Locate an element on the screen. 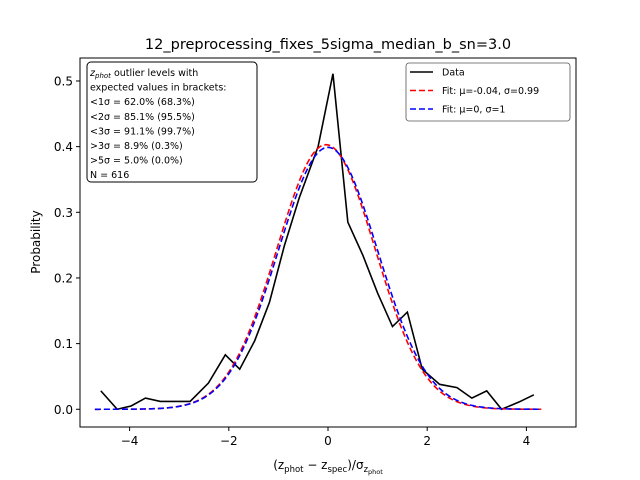 The image size is (640, 480). y-tick-label: 0.0 is located at coordinates (63, 410).